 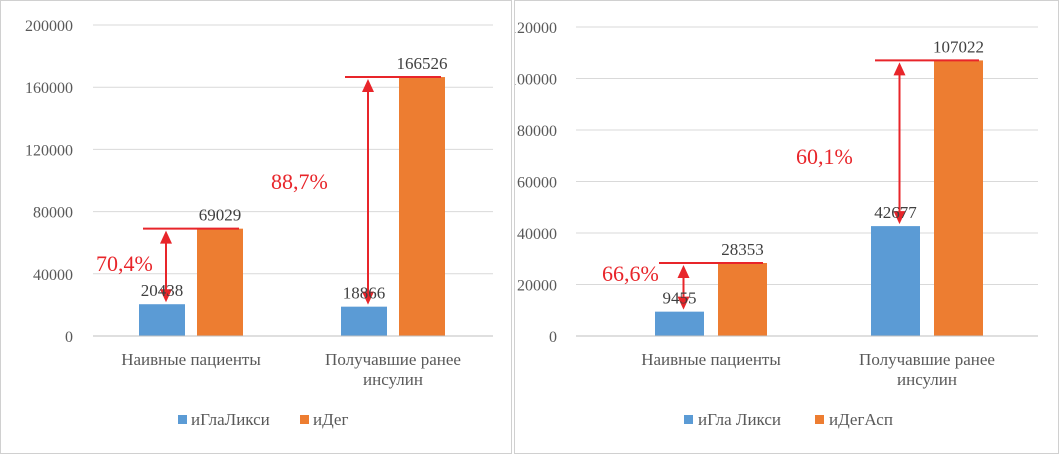 I want to click on data-label-right-series1-1: 42677, so click(x=895, y=212).